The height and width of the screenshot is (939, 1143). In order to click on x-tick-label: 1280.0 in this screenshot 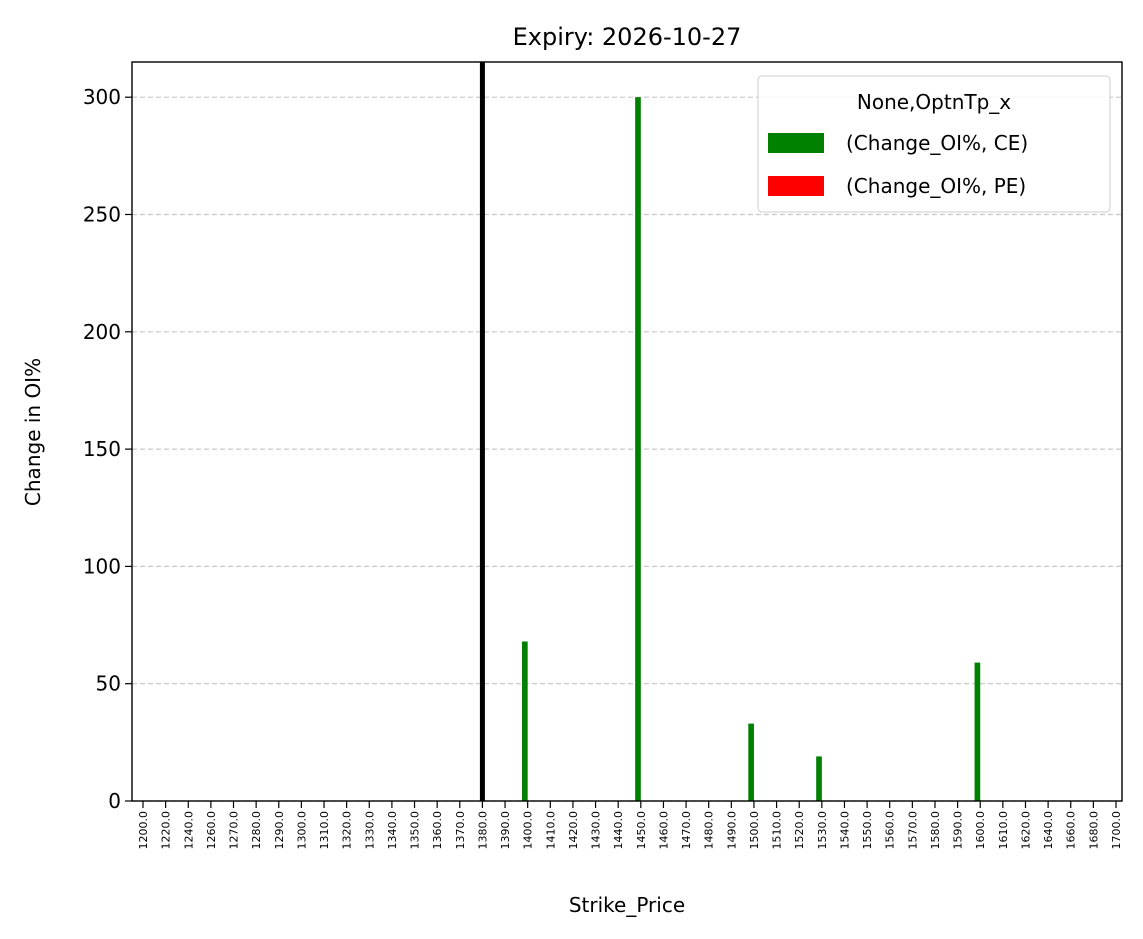, I will do `click(256, 830)`.